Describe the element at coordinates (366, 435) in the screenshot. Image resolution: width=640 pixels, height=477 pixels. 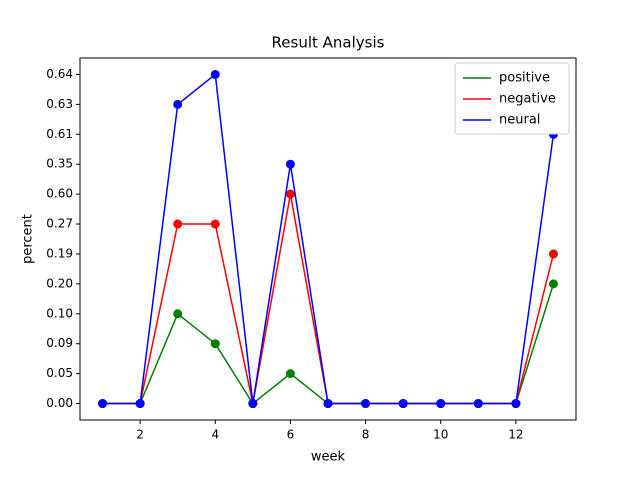
I see `x-tick-label: 8` at that location.